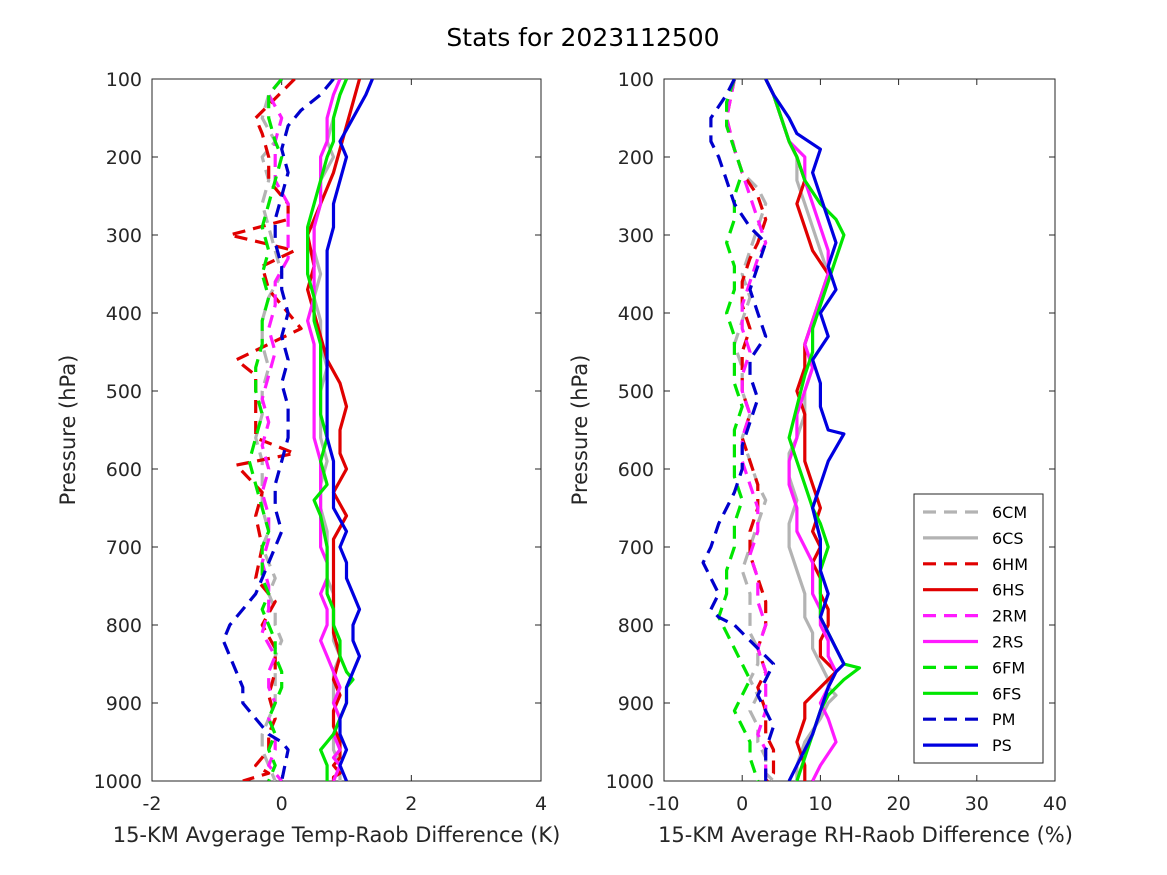 Image resolution: width=1167 pixels, height=875 pixels. Describe the element at coordinates (865, 835) in the screenshot. I see `rh-x-axis-label: 15-KM Average RH-Raob Difference (%)` at that location.